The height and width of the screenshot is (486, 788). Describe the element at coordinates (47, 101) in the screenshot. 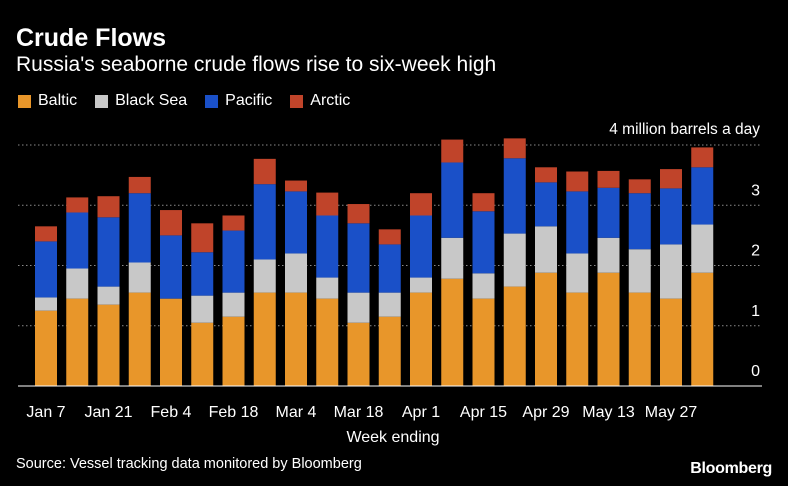

I see `legend-item-baltic: Baltic` at that location.